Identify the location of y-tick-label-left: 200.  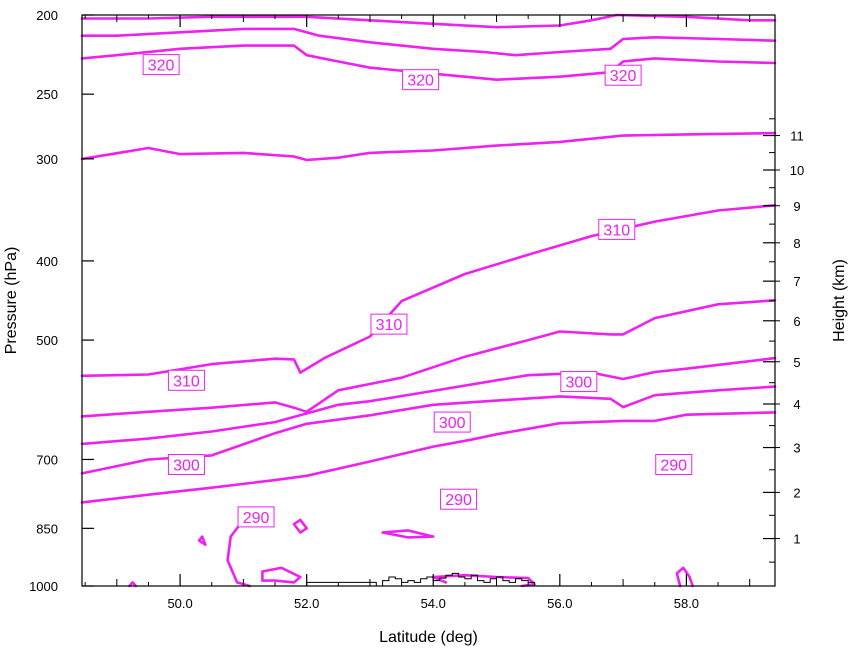
(47, 15).